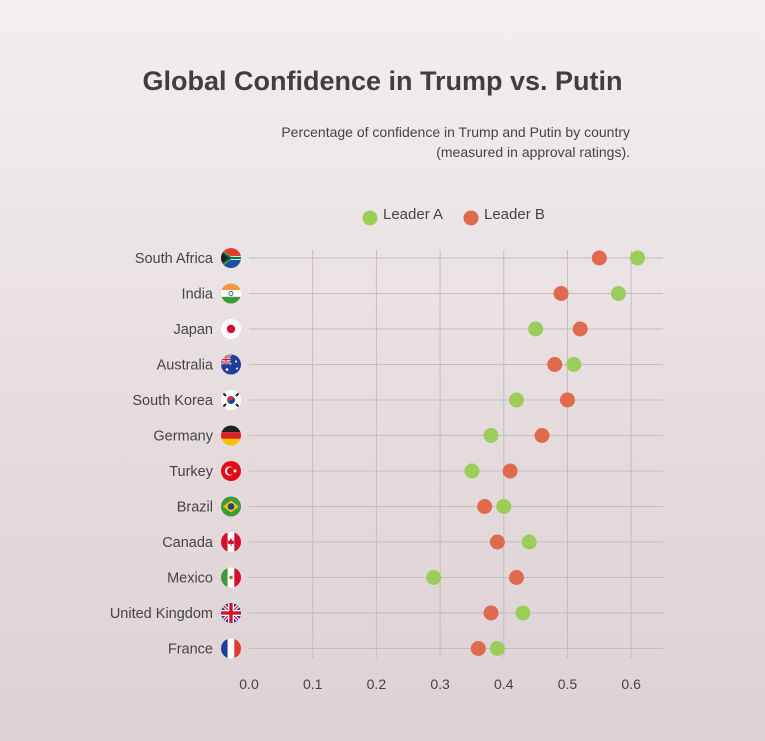 The height and width of the screenshot is (741, 765). Describe the element at coordinates (231, 329) in the screenshot. I see `japan-flag-icon` at that location.